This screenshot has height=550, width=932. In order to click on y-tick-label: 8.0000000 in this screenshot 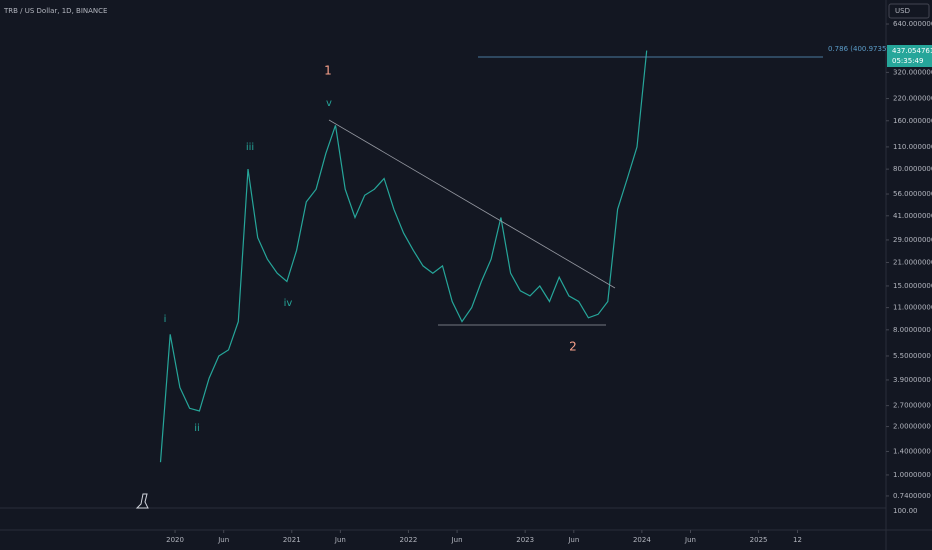, I will do `click(912, 330)`.